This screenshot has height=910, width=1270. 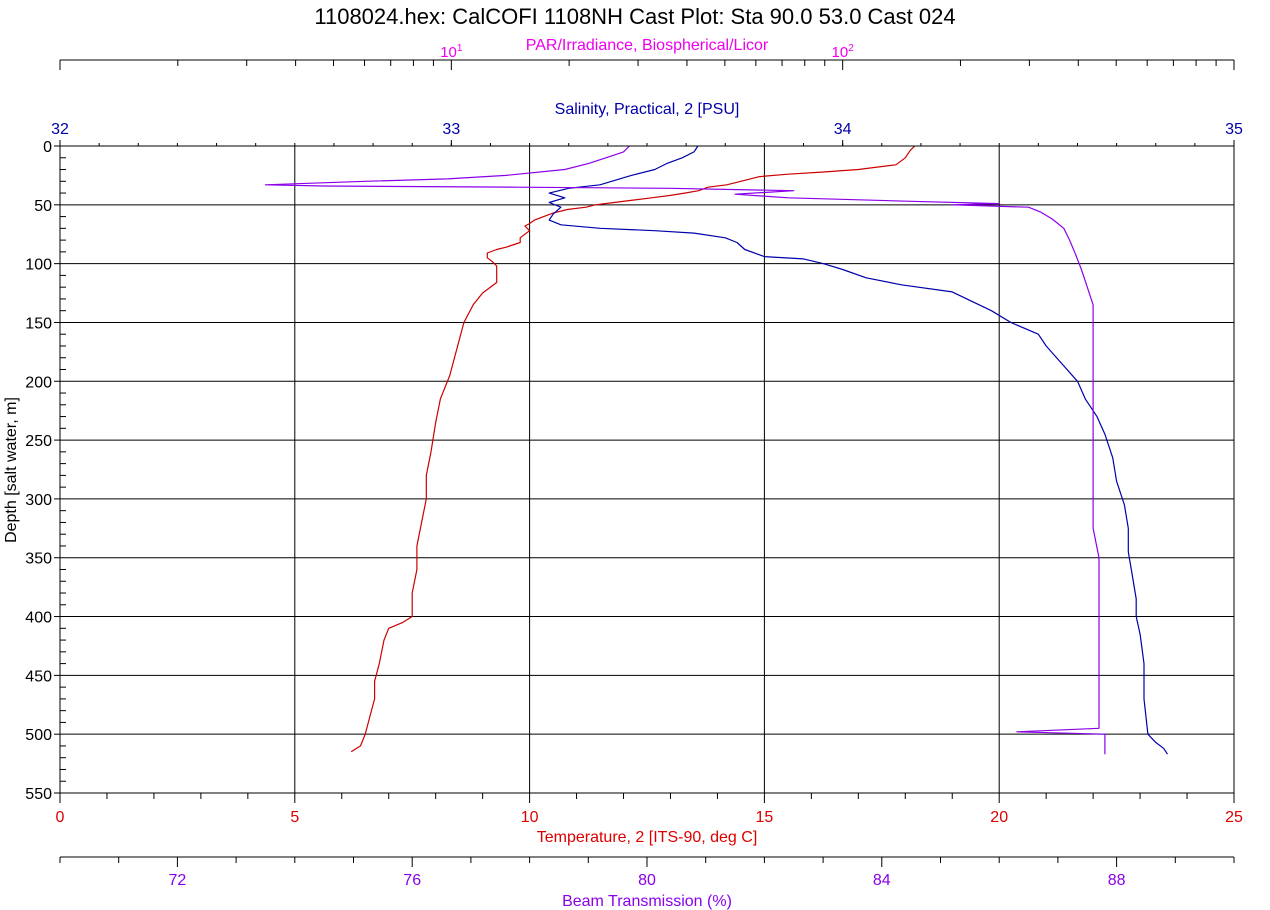 I want to click on depth-tick-label: 50, so click(x=43, y=206).